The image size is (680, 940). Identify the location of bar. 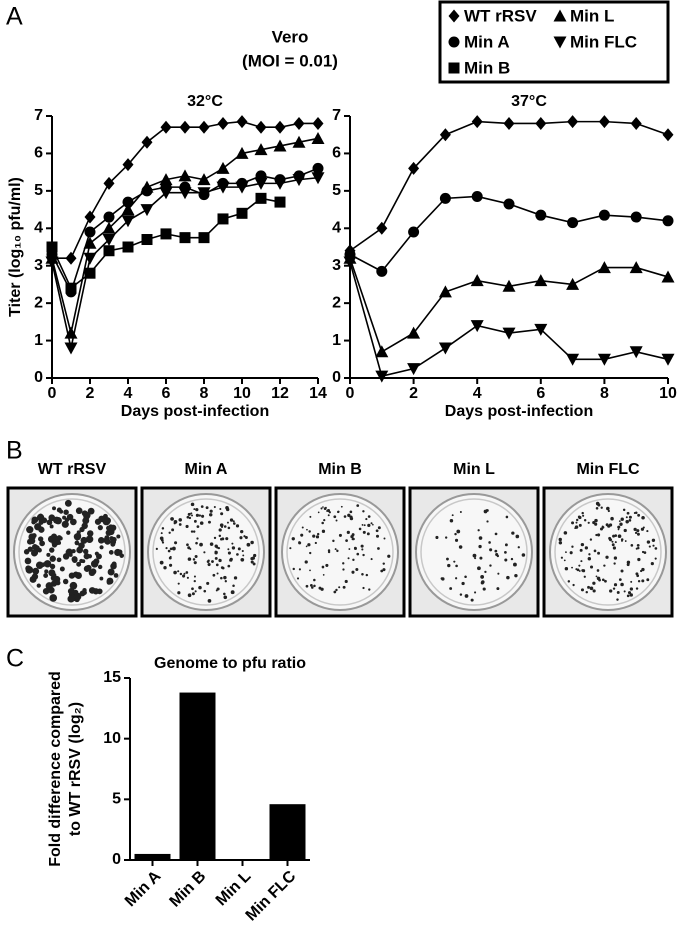
(287, 832).